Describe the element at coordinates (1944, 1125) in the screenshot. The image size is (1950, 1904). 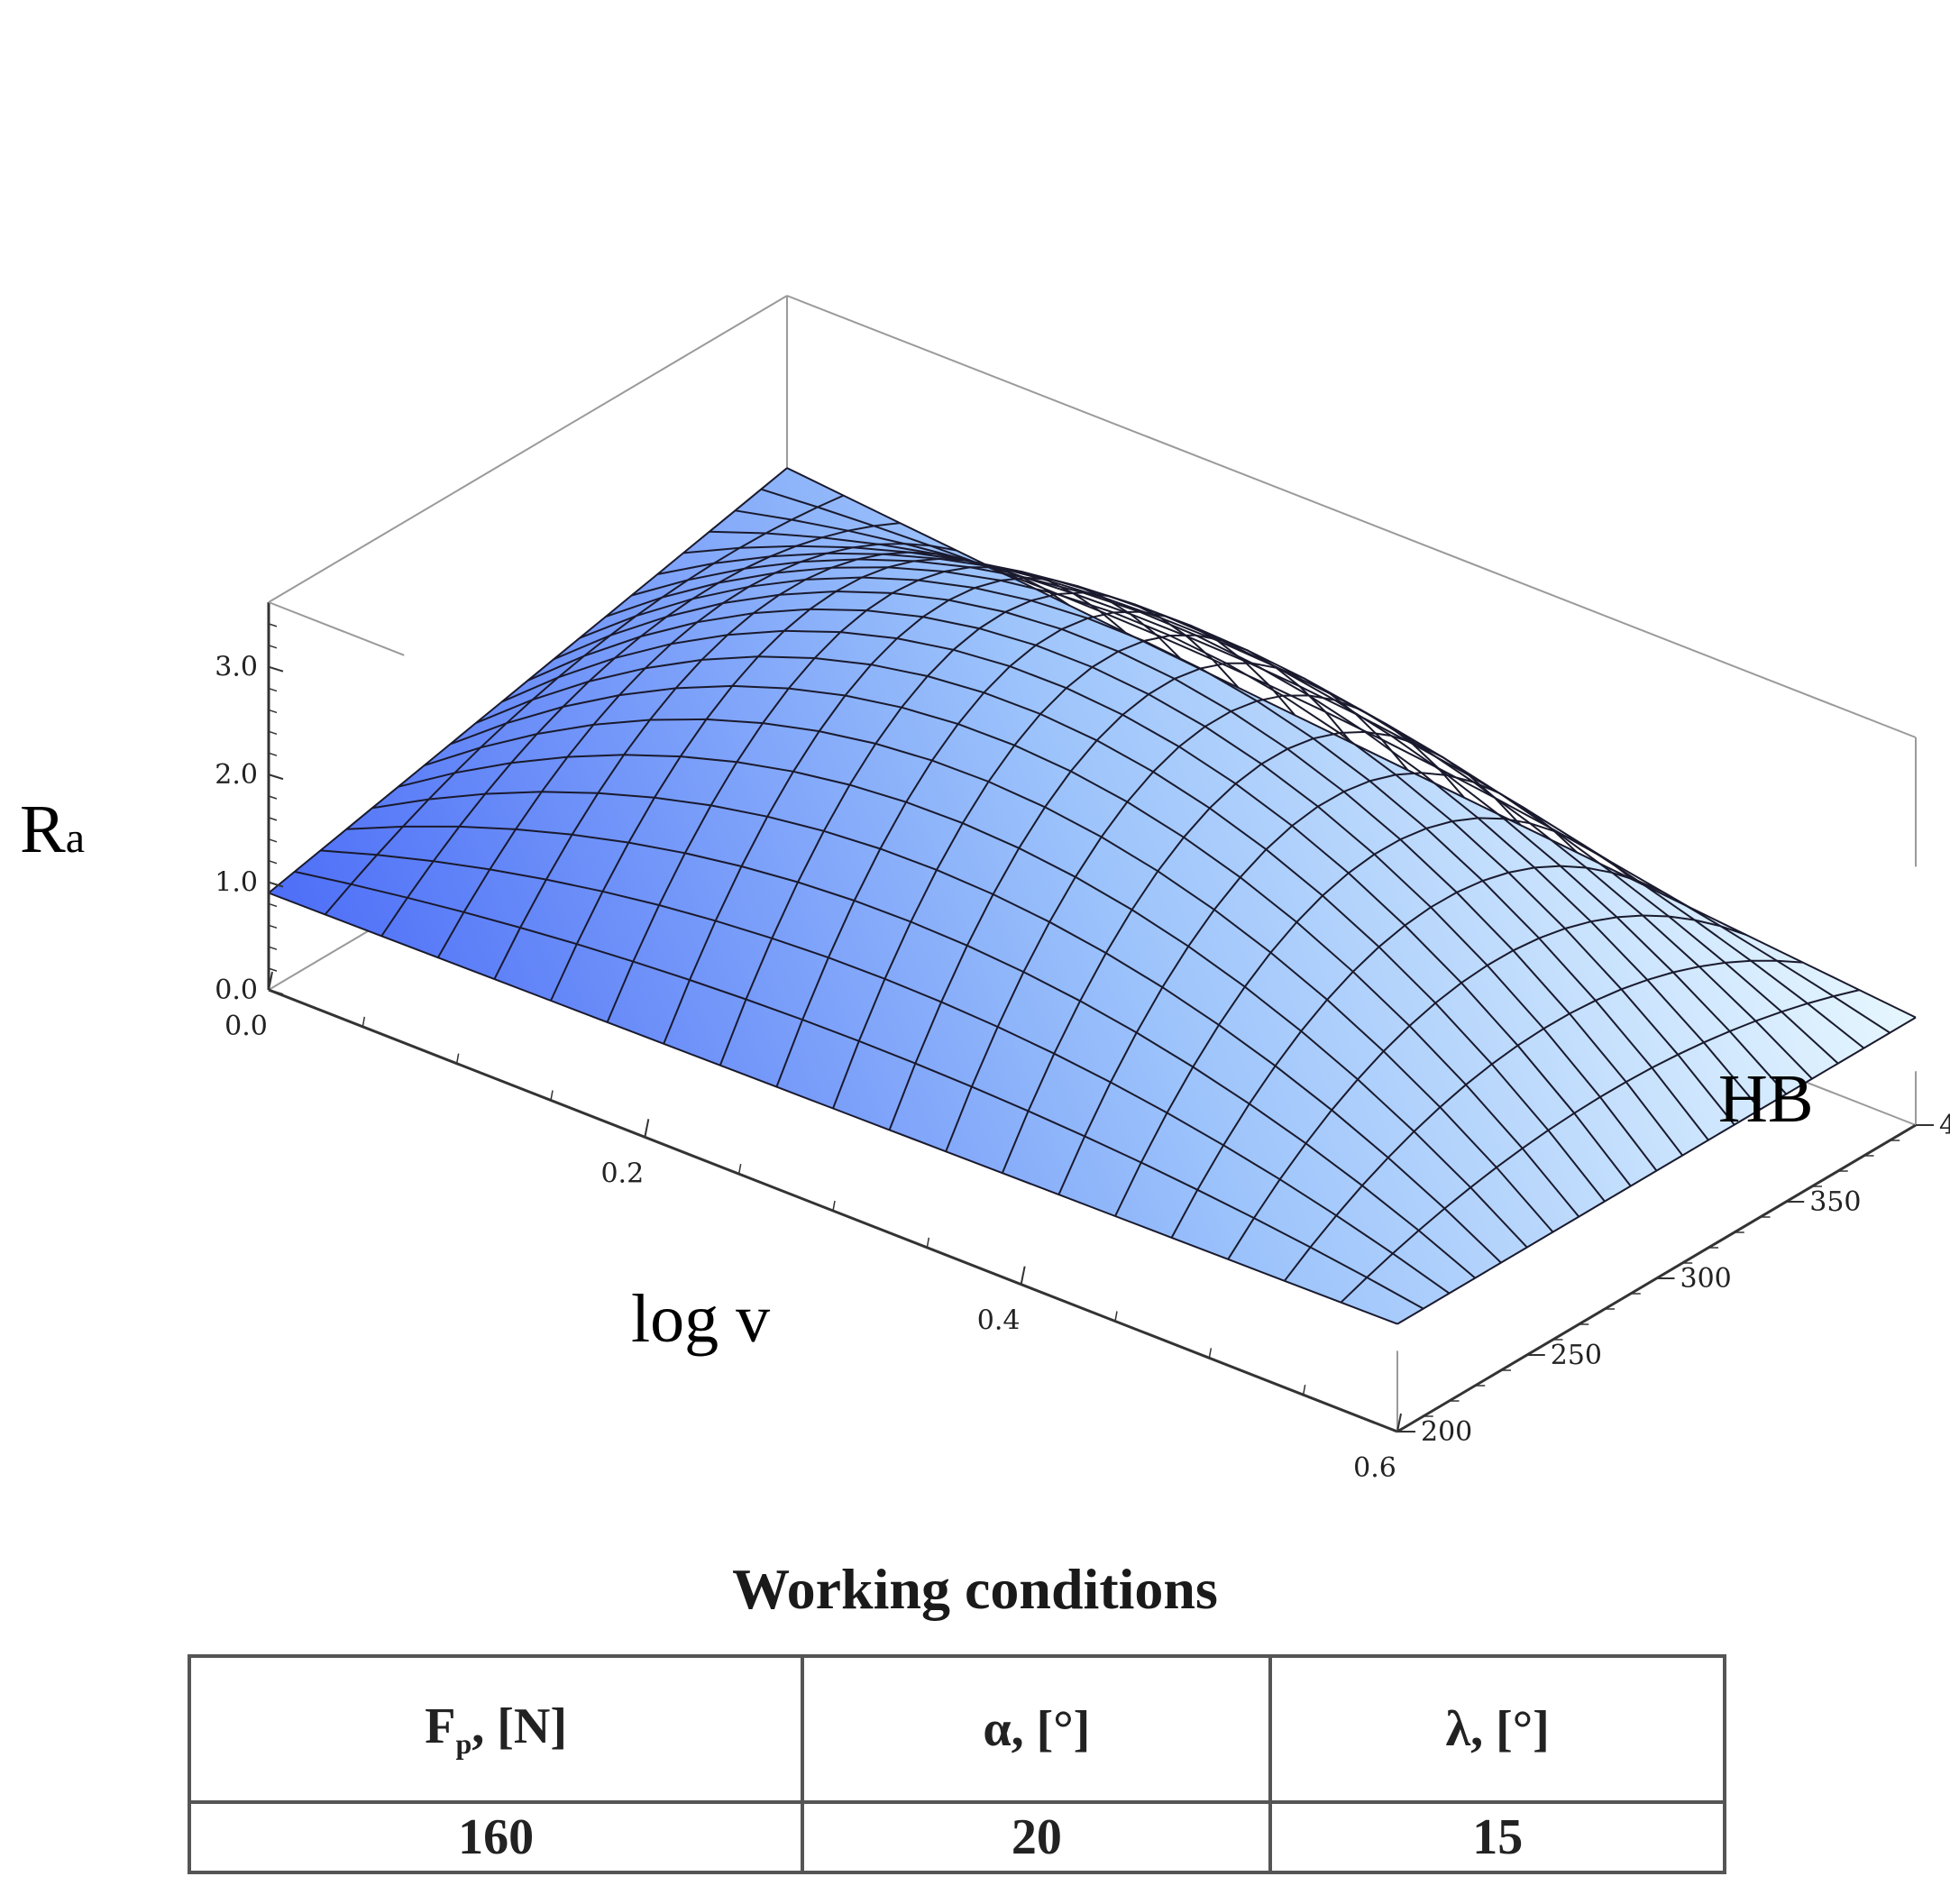
I see `y-tick-label-4: 400` at that location.